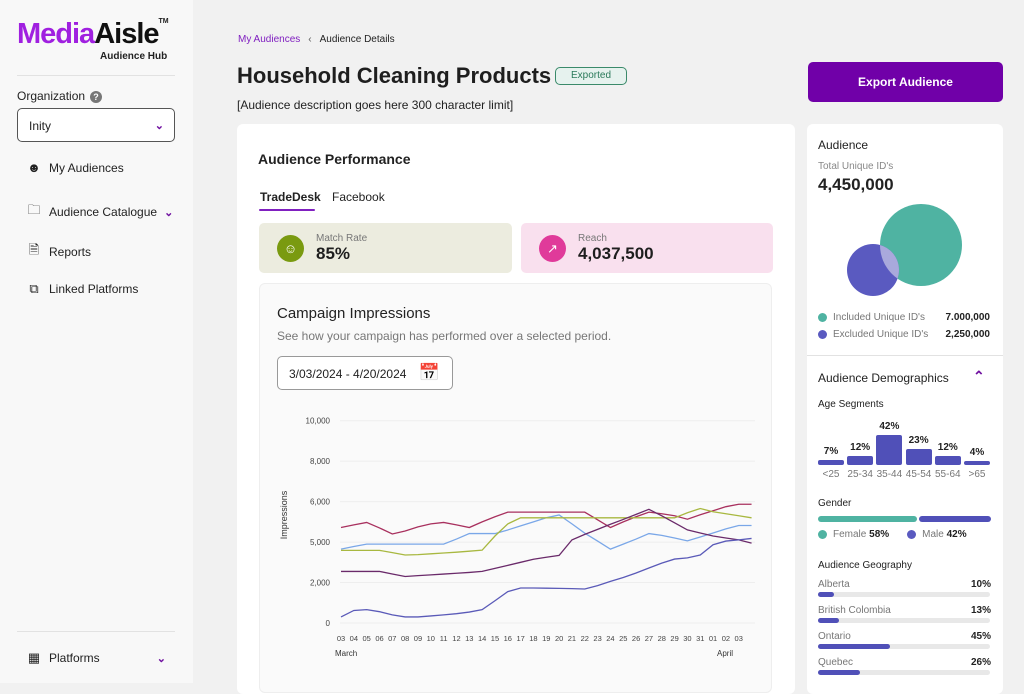 This screenshot has width=1024, height=694. What do you see at coordinates (904, 646) in the screenshot?
I see `geo-bar` at bounding box center [904, 646].